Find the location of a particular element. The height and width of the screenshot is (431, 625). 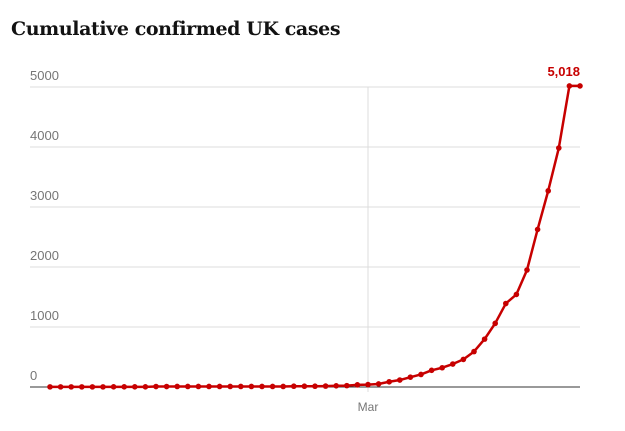

y-tick-label: 0 is located at coordinates (33, 375).